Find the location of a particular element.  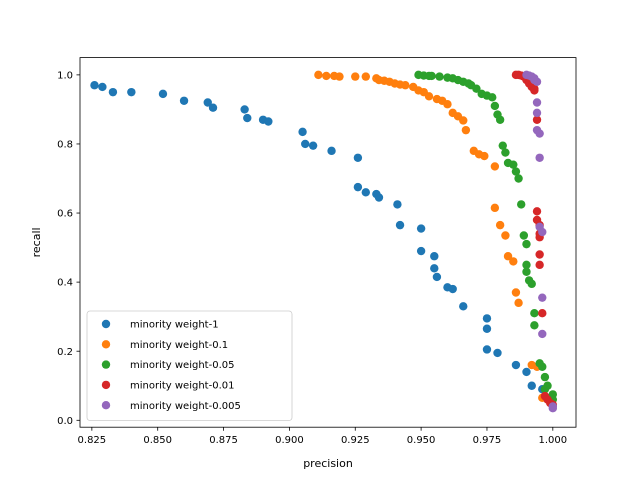

x-tick-label: 0.825 is located at coordinates (92, 440).